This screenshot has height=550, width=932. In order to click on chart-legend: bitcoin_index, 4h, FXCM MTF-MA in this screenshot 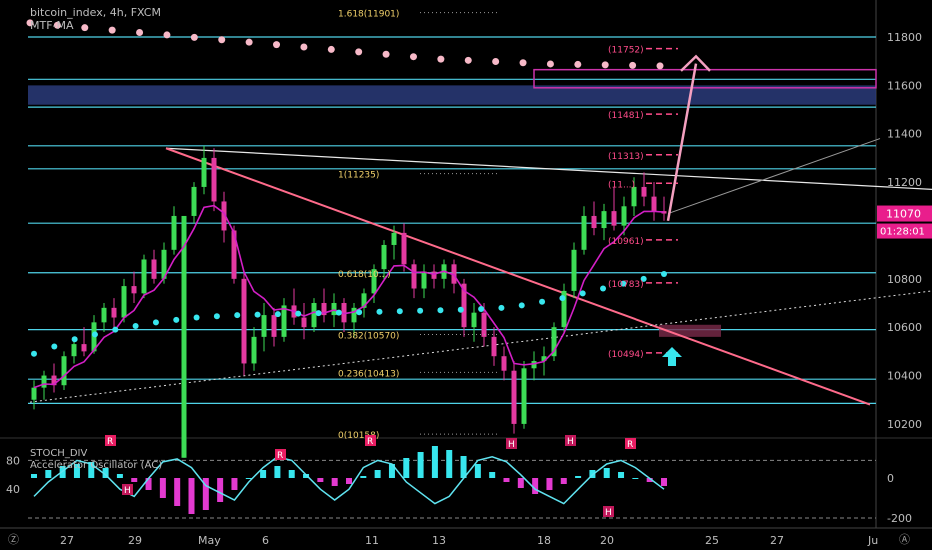, I will do `click(95, 19)`.